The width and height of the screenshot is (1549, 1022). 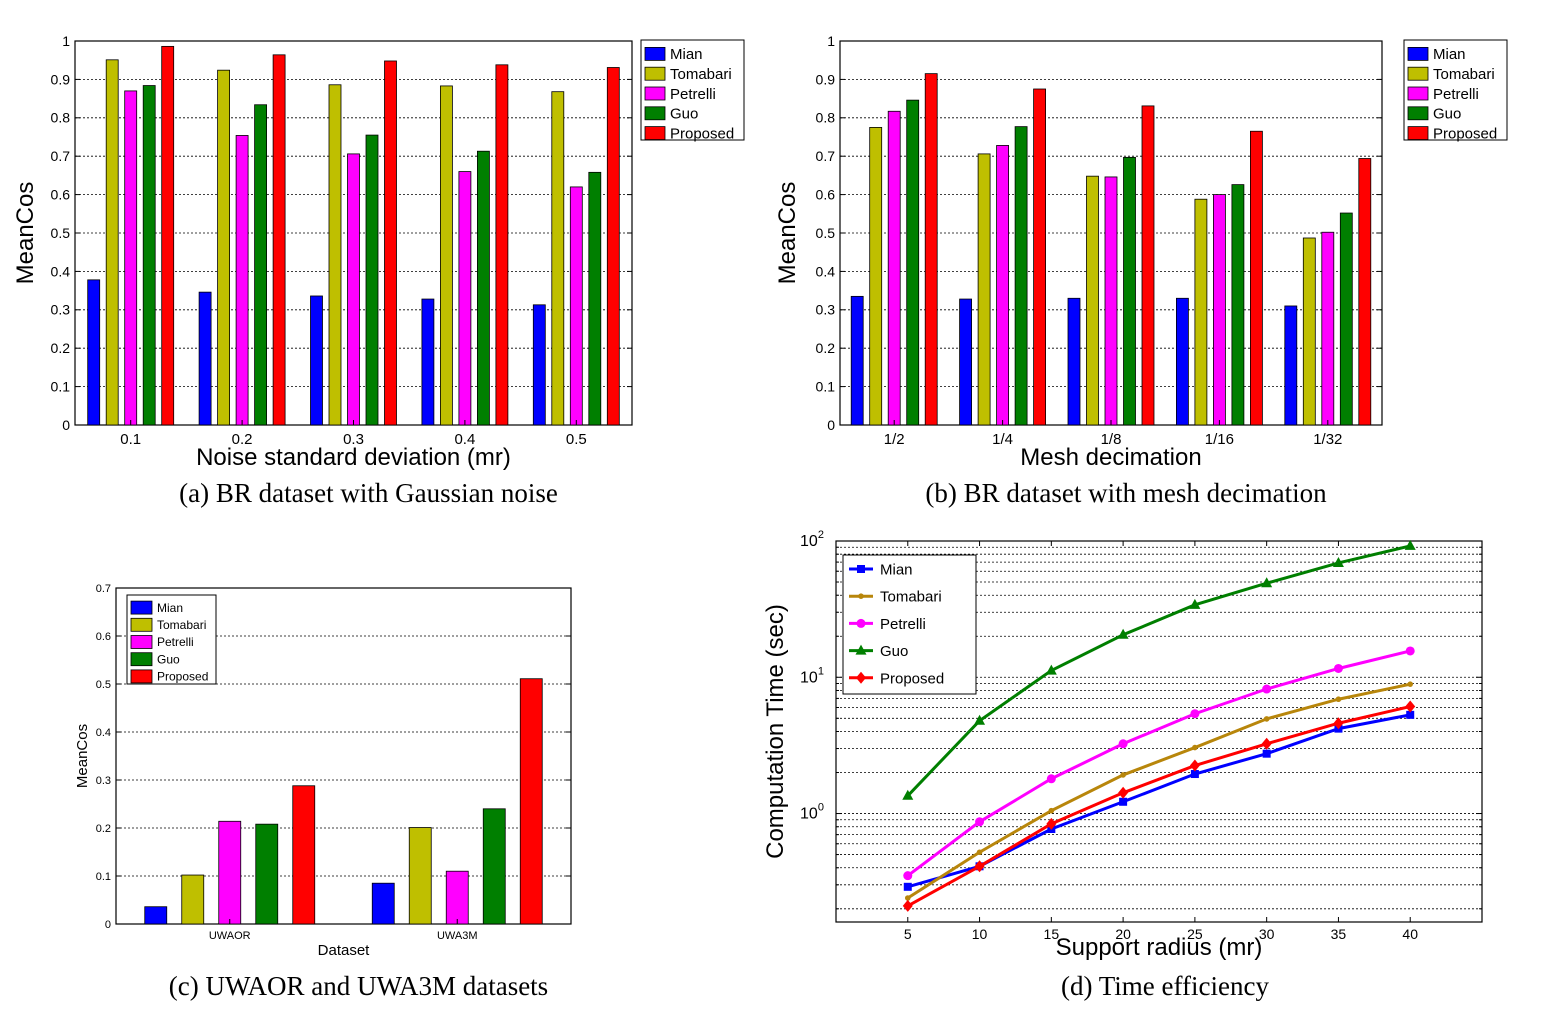 I want to click on x-tick-label: 0.3, so click(x=353, y=439).